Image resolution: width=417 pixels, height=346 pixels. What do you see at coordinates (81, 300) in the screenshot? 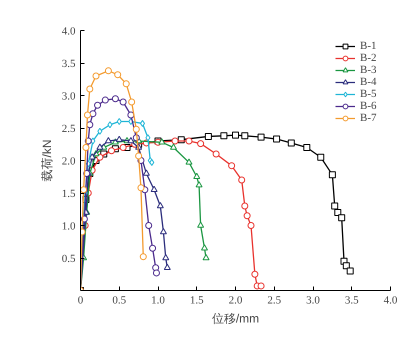
I see `x-tick-label: 0` at bounding box center [81, 300].